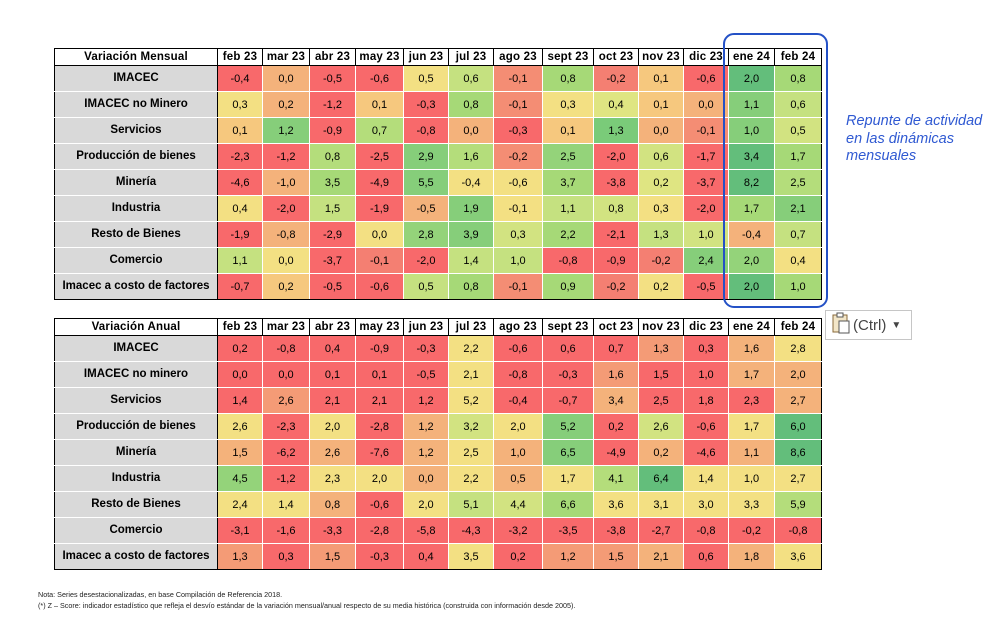 Image resolution: width=994 pixels, height=625 pixels. I want to click on month-header: abr 23, so click(332, 57).